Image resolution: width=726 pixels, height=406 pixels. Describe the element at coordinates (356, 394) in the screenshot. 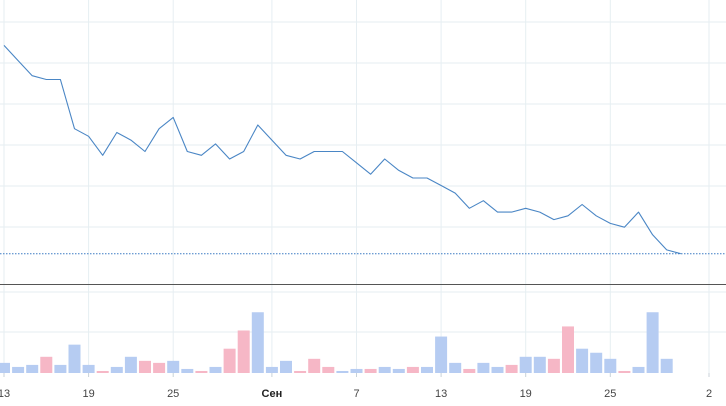

I see `x-tick-label: 7` at that location.